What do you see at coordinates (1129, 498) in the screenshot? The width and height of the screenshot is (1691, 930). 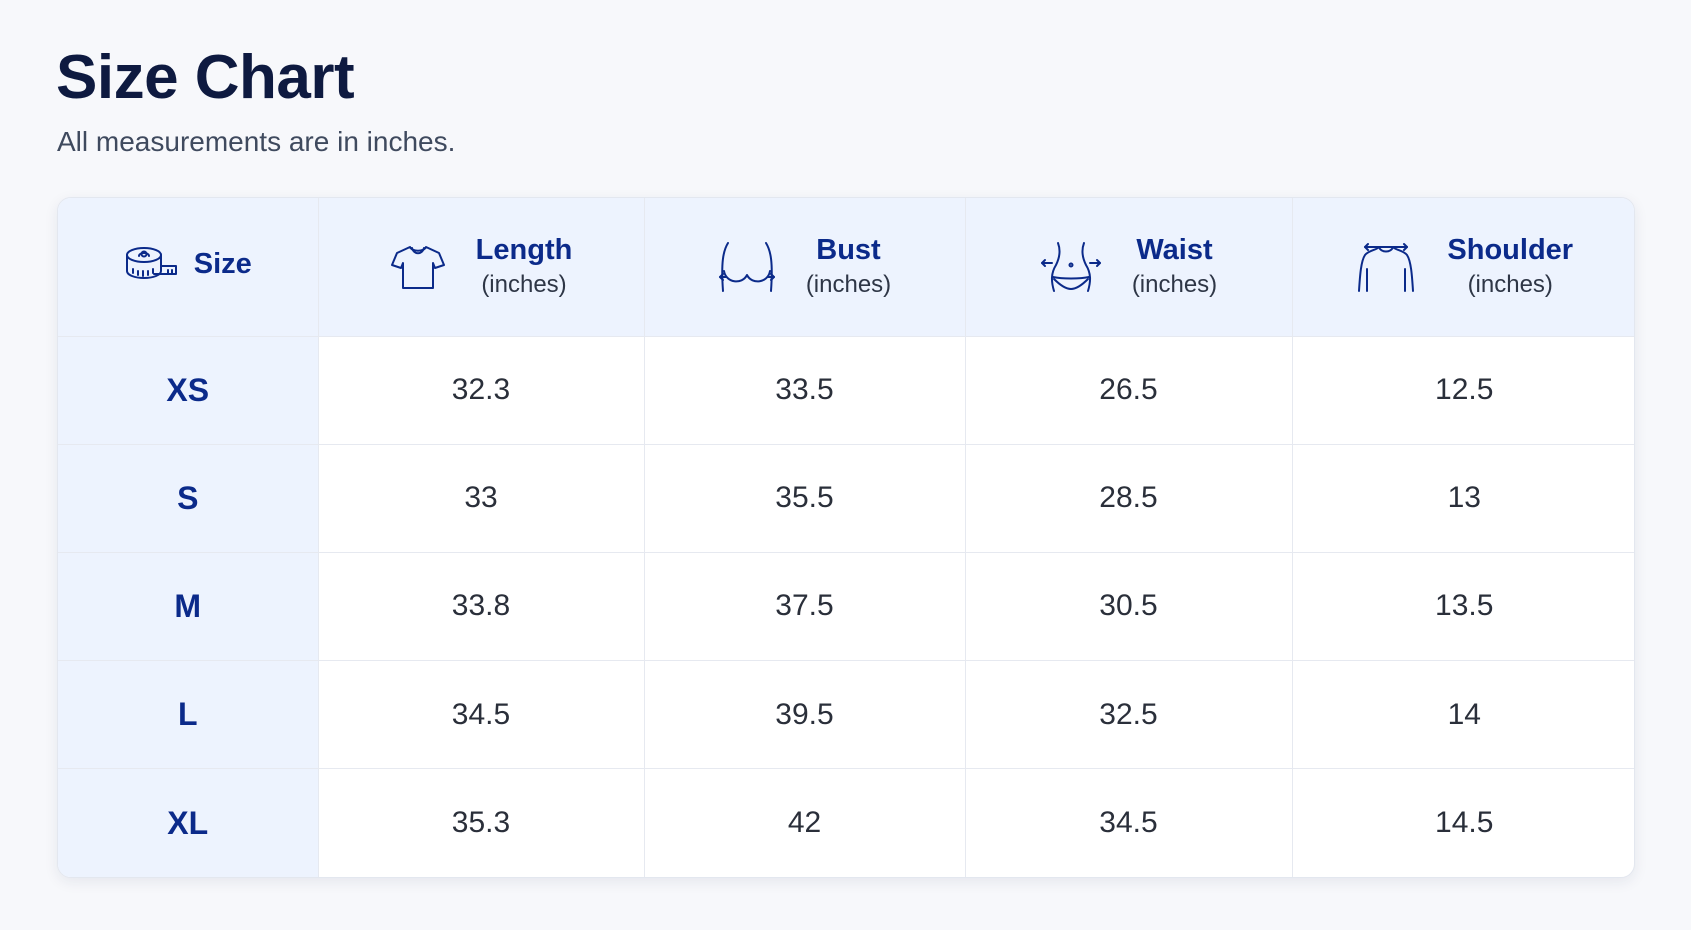 I see `waist-value: 28.5` at bounding box center [1129, 498].